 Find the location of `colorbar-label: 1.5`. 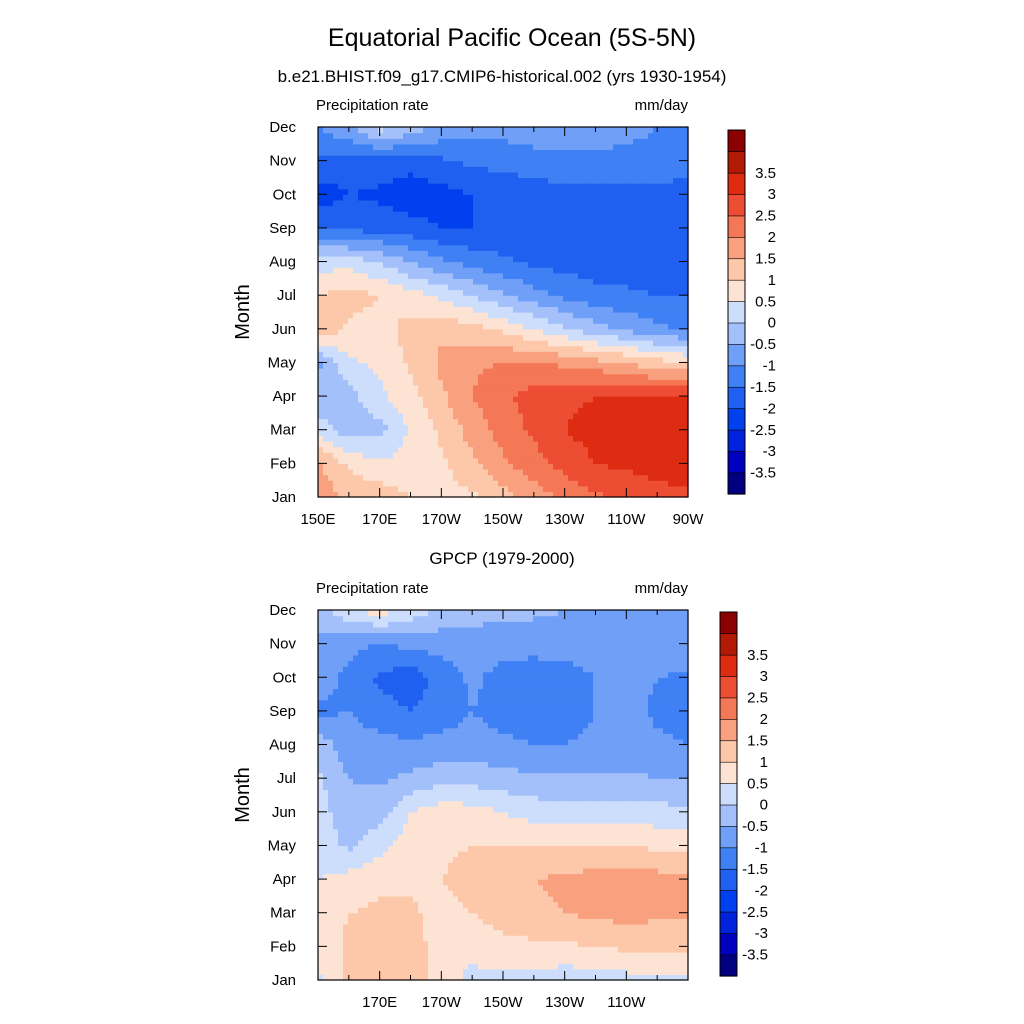

colorbar-label: 1.5 is located at coordinates (765, 258).